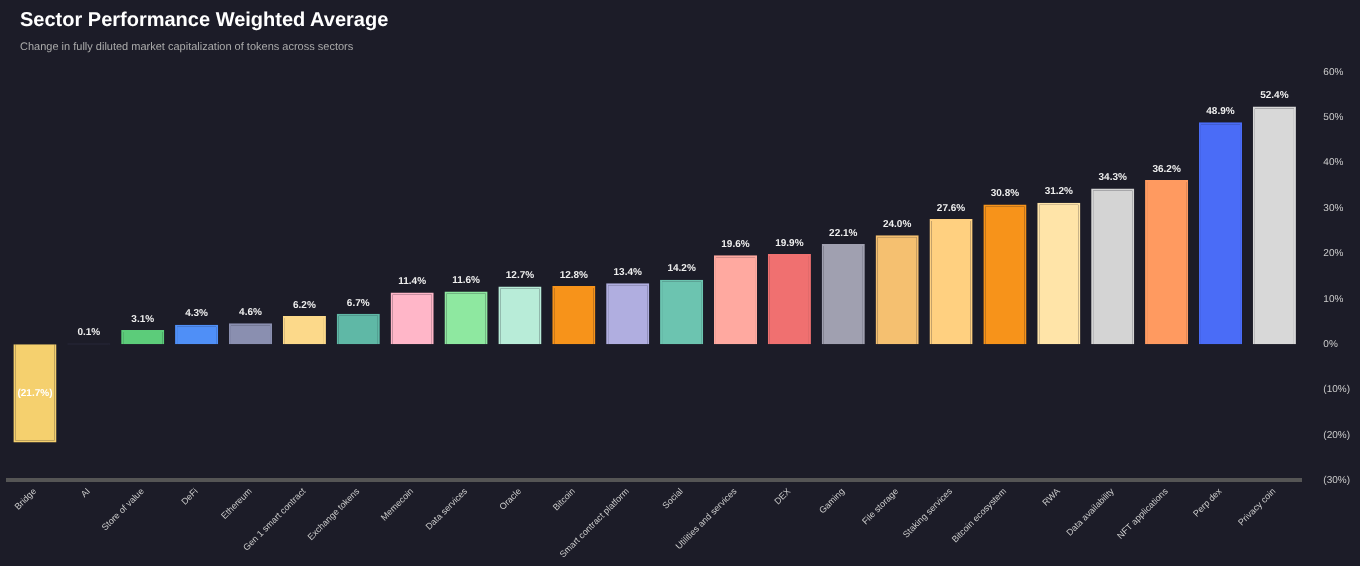 Image resolution: width=1360 pixels, height=566 pixels. I want to click on chart-title: Sector Performance Weighted Average, so click(204, 21).